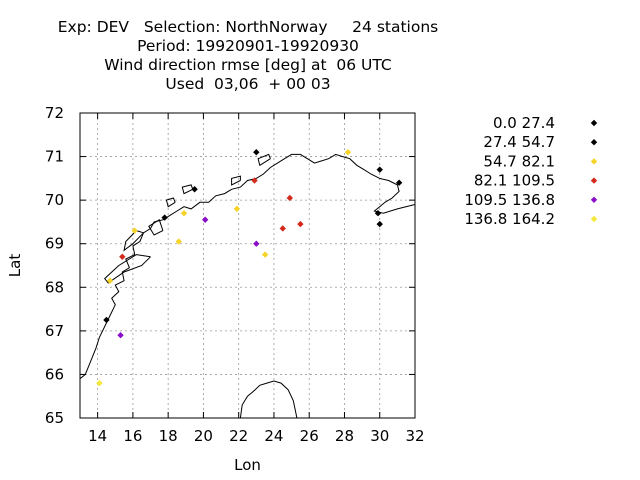 This screenshot has width=640, height=480. What do you see at coordinates (203, 436) in the screenshot?
I see `x-tick-label-3: 20` at bounding box center [203, 436].